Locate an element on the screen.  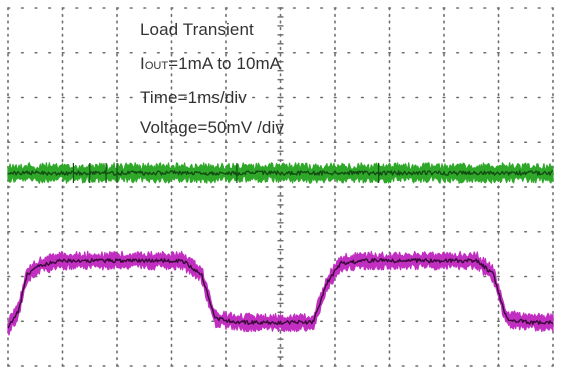
chart-title: Load Transient is located at coordinates (197, 29).